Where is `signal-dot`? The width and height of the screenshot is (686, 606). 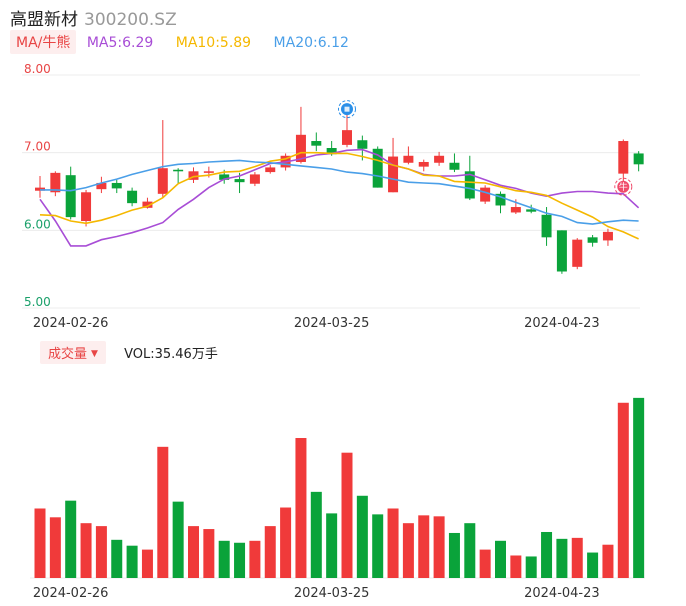 signal-dot is located at coordinates (623, 186).